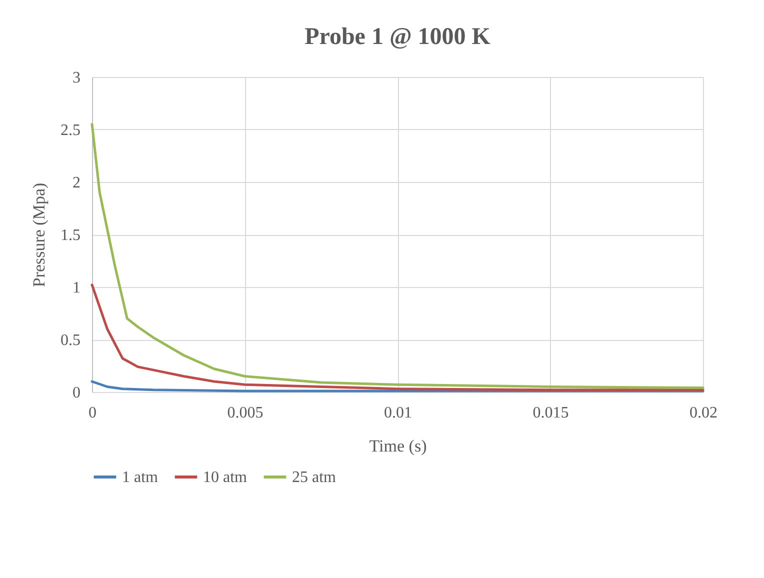 The width and height of the screenshot is (764, 578). I want to click on y-tick-label: 0, so click(76, 393).